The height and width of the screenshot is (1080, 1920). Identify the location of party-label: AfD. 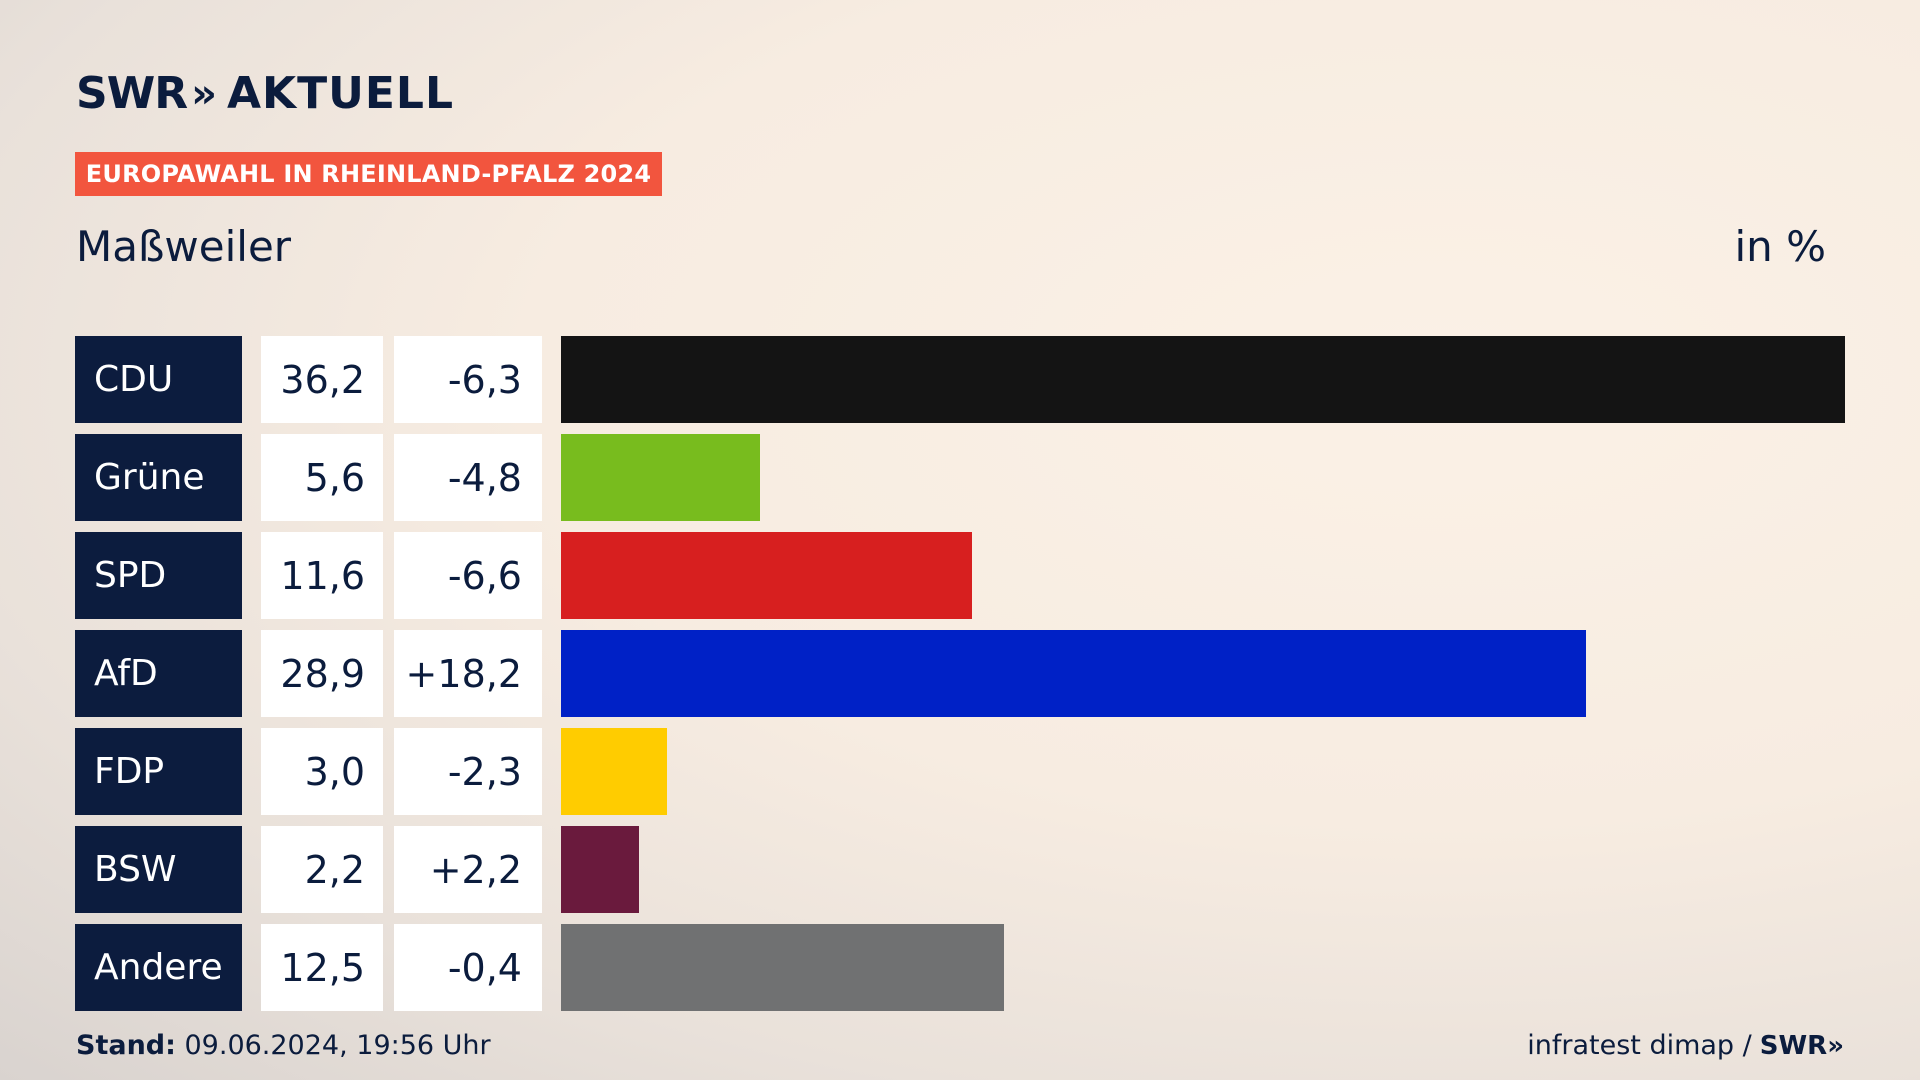
(158, 673).